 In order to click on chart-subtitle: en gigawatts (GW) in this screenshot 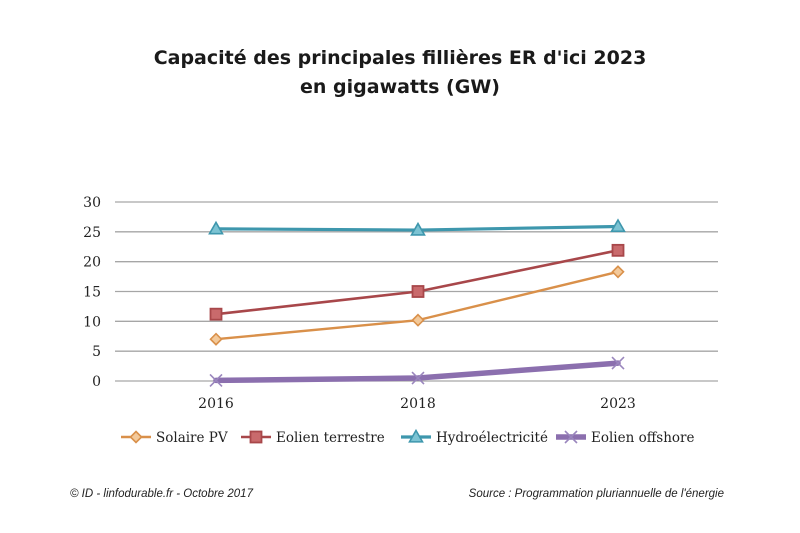, I will do `click(400, 87)`.